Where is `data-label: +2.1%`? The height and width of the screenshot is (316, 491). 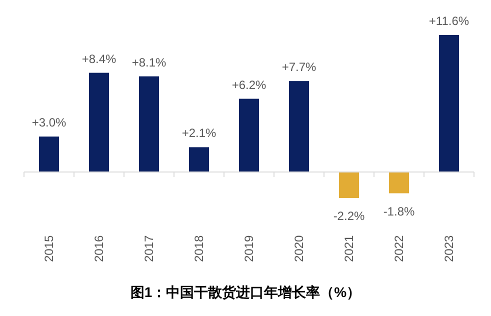 data-label: +2.1% is located at coordinates (199, 133).